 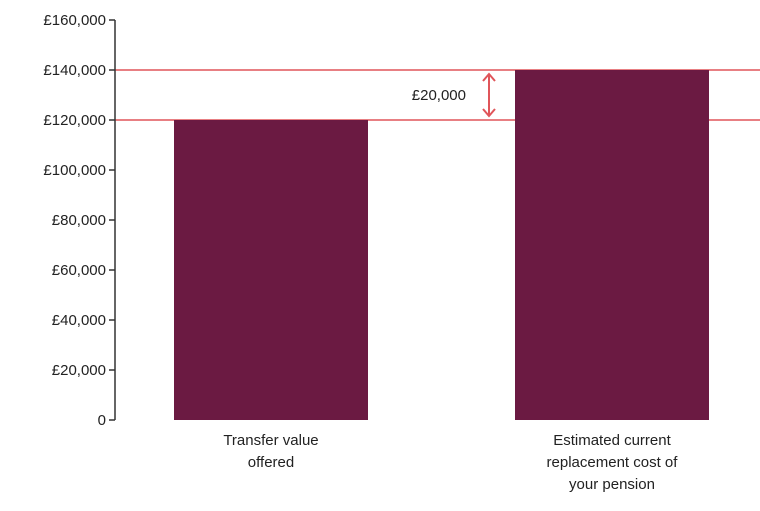 What do you see at coordinates (270, 440) in the screenshot?
I see `category-label-line: Transfer value` at bounding box center [270, 440].